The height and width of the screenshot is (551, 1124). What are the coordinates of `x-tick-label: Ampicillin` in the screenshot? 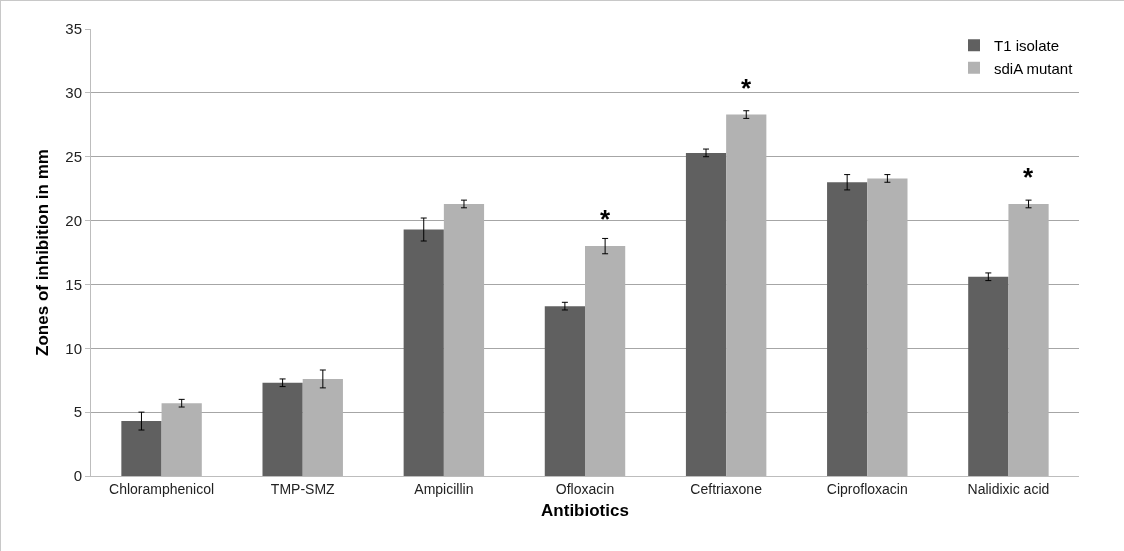 It's located at (444, 488).